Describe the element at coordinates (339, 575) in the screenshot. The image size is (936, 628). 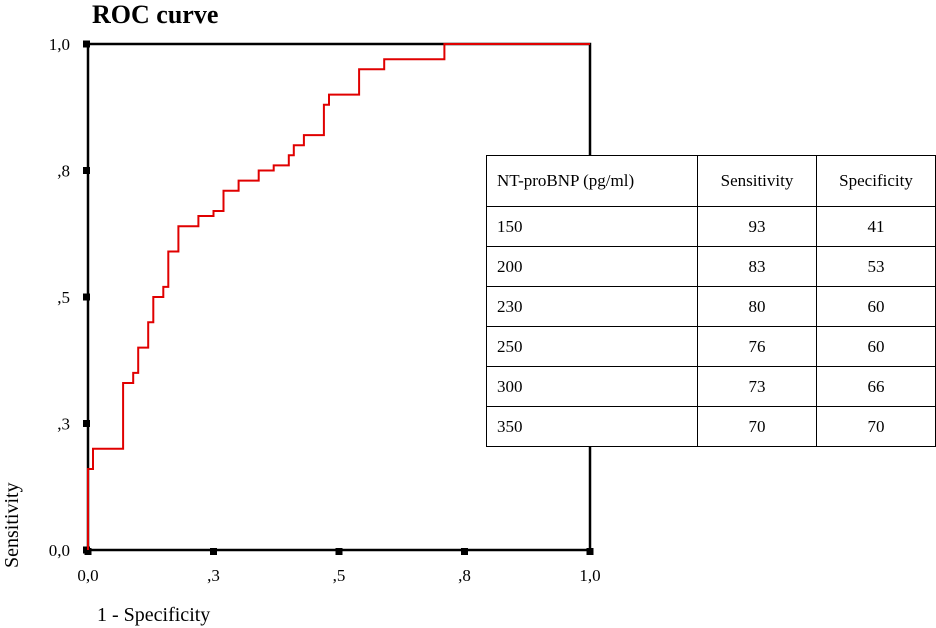
I see `x-tick-label: ,5` at that location.